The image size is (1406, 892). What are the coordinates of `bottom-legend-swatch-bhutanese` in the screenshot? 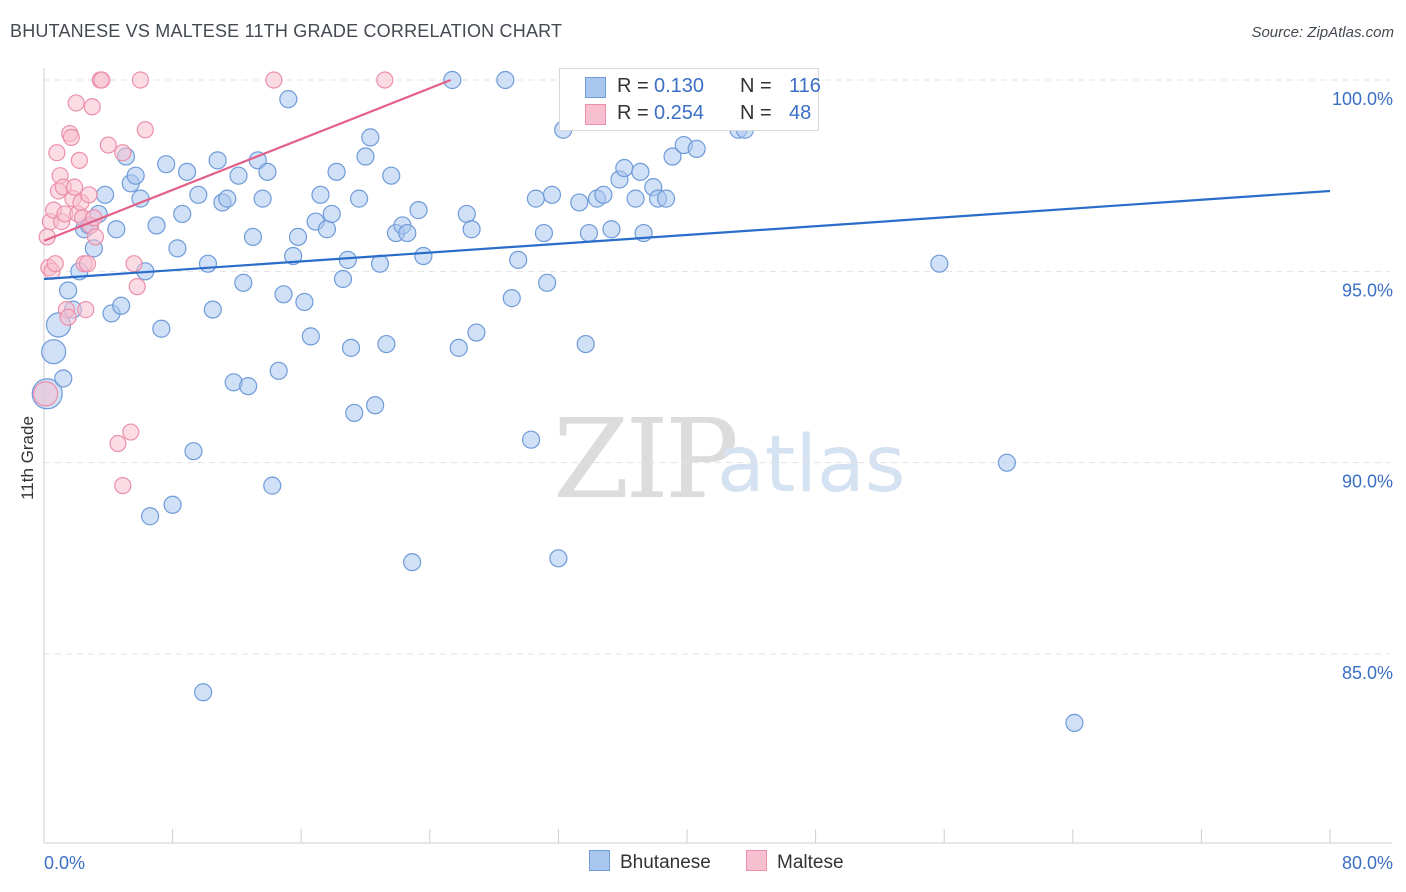 It's located at (599, 860).